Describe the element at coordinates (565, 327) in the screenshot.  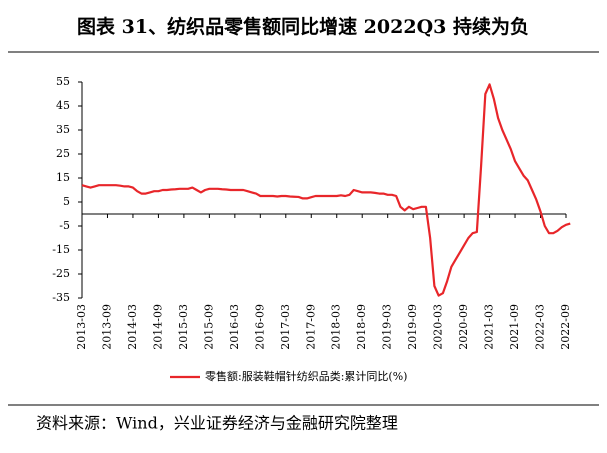
I see `x-tick-label: 2022-09` at that location.